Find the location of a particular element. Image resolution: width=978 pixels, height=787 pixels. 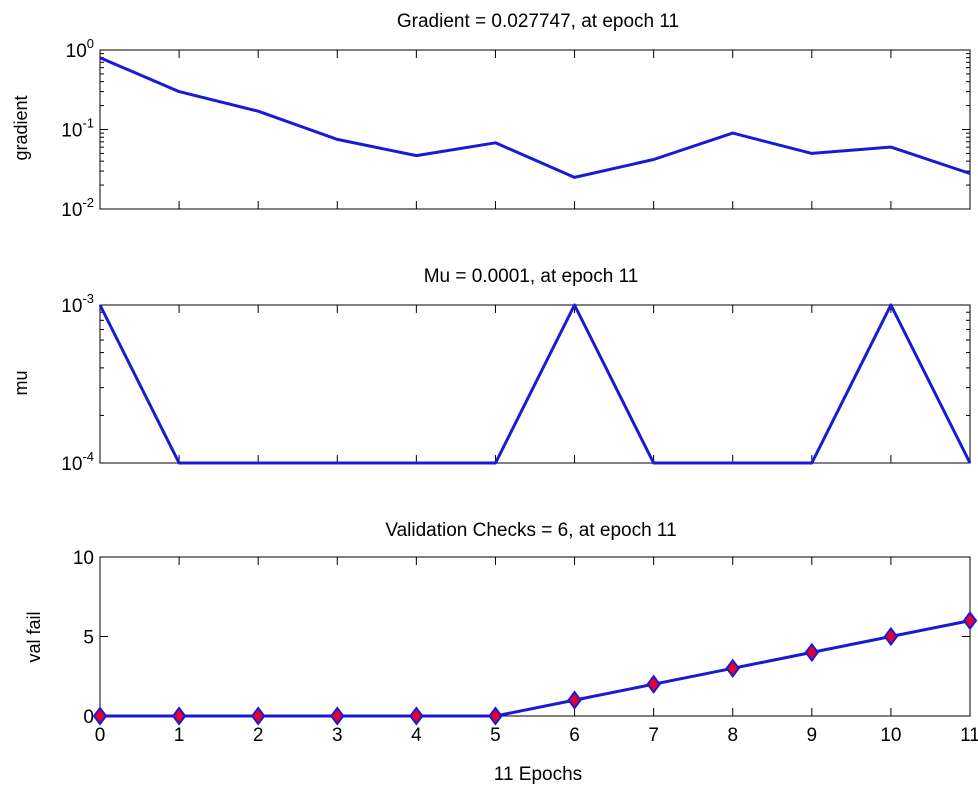

gradient-line is located at coordinates (535, 117).